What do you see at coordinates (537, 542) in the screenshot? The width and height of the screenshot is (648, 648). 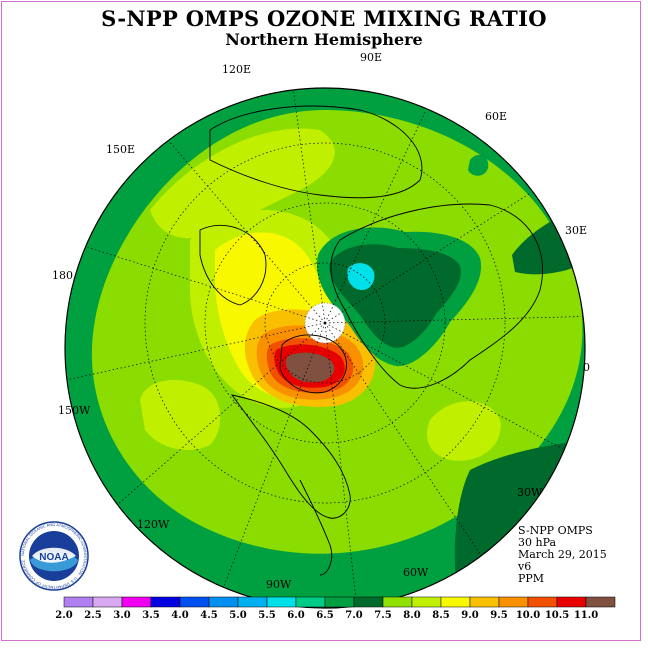 I see `pressure-level-label: 30 hPa` at bounding box center [537, 542].